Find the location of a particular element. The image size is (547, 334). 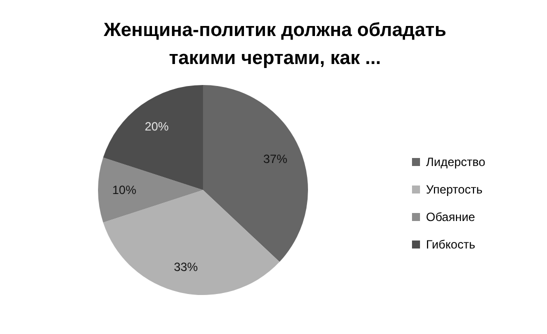

legend-label: Обаяние is located at coordinates (451, 217).